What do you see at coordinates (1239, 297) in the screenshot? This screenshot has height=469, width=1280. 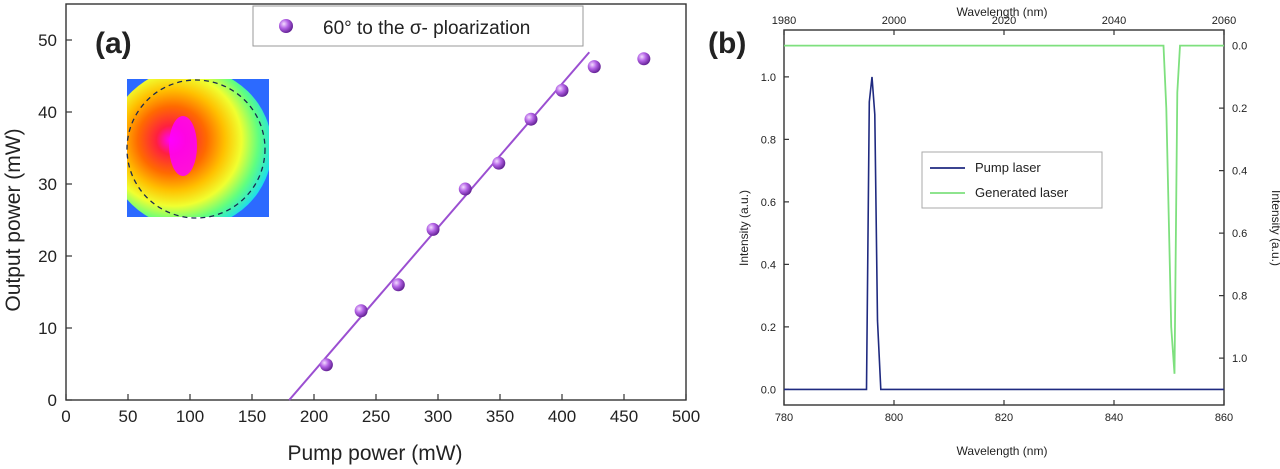 I see `right-y-tick-label: 0.8` at bounding box center [1239, 297].